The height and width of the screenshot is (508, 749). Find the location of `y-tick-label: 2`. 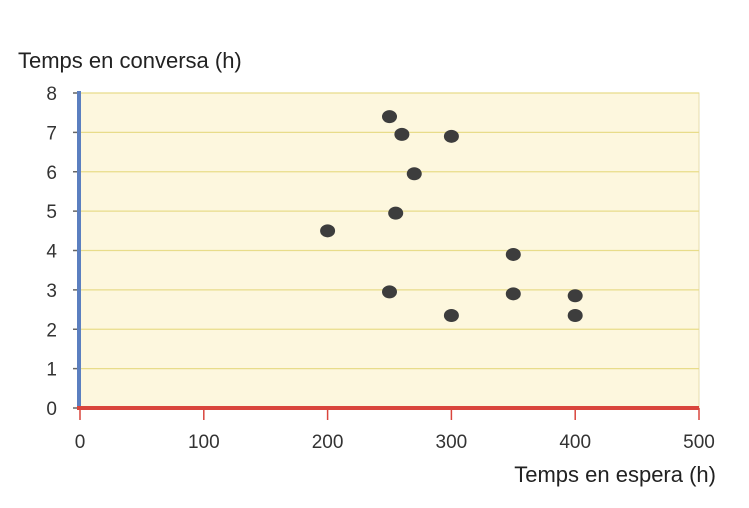

y-tick-label: 2 is located at coordinates (51, 330).